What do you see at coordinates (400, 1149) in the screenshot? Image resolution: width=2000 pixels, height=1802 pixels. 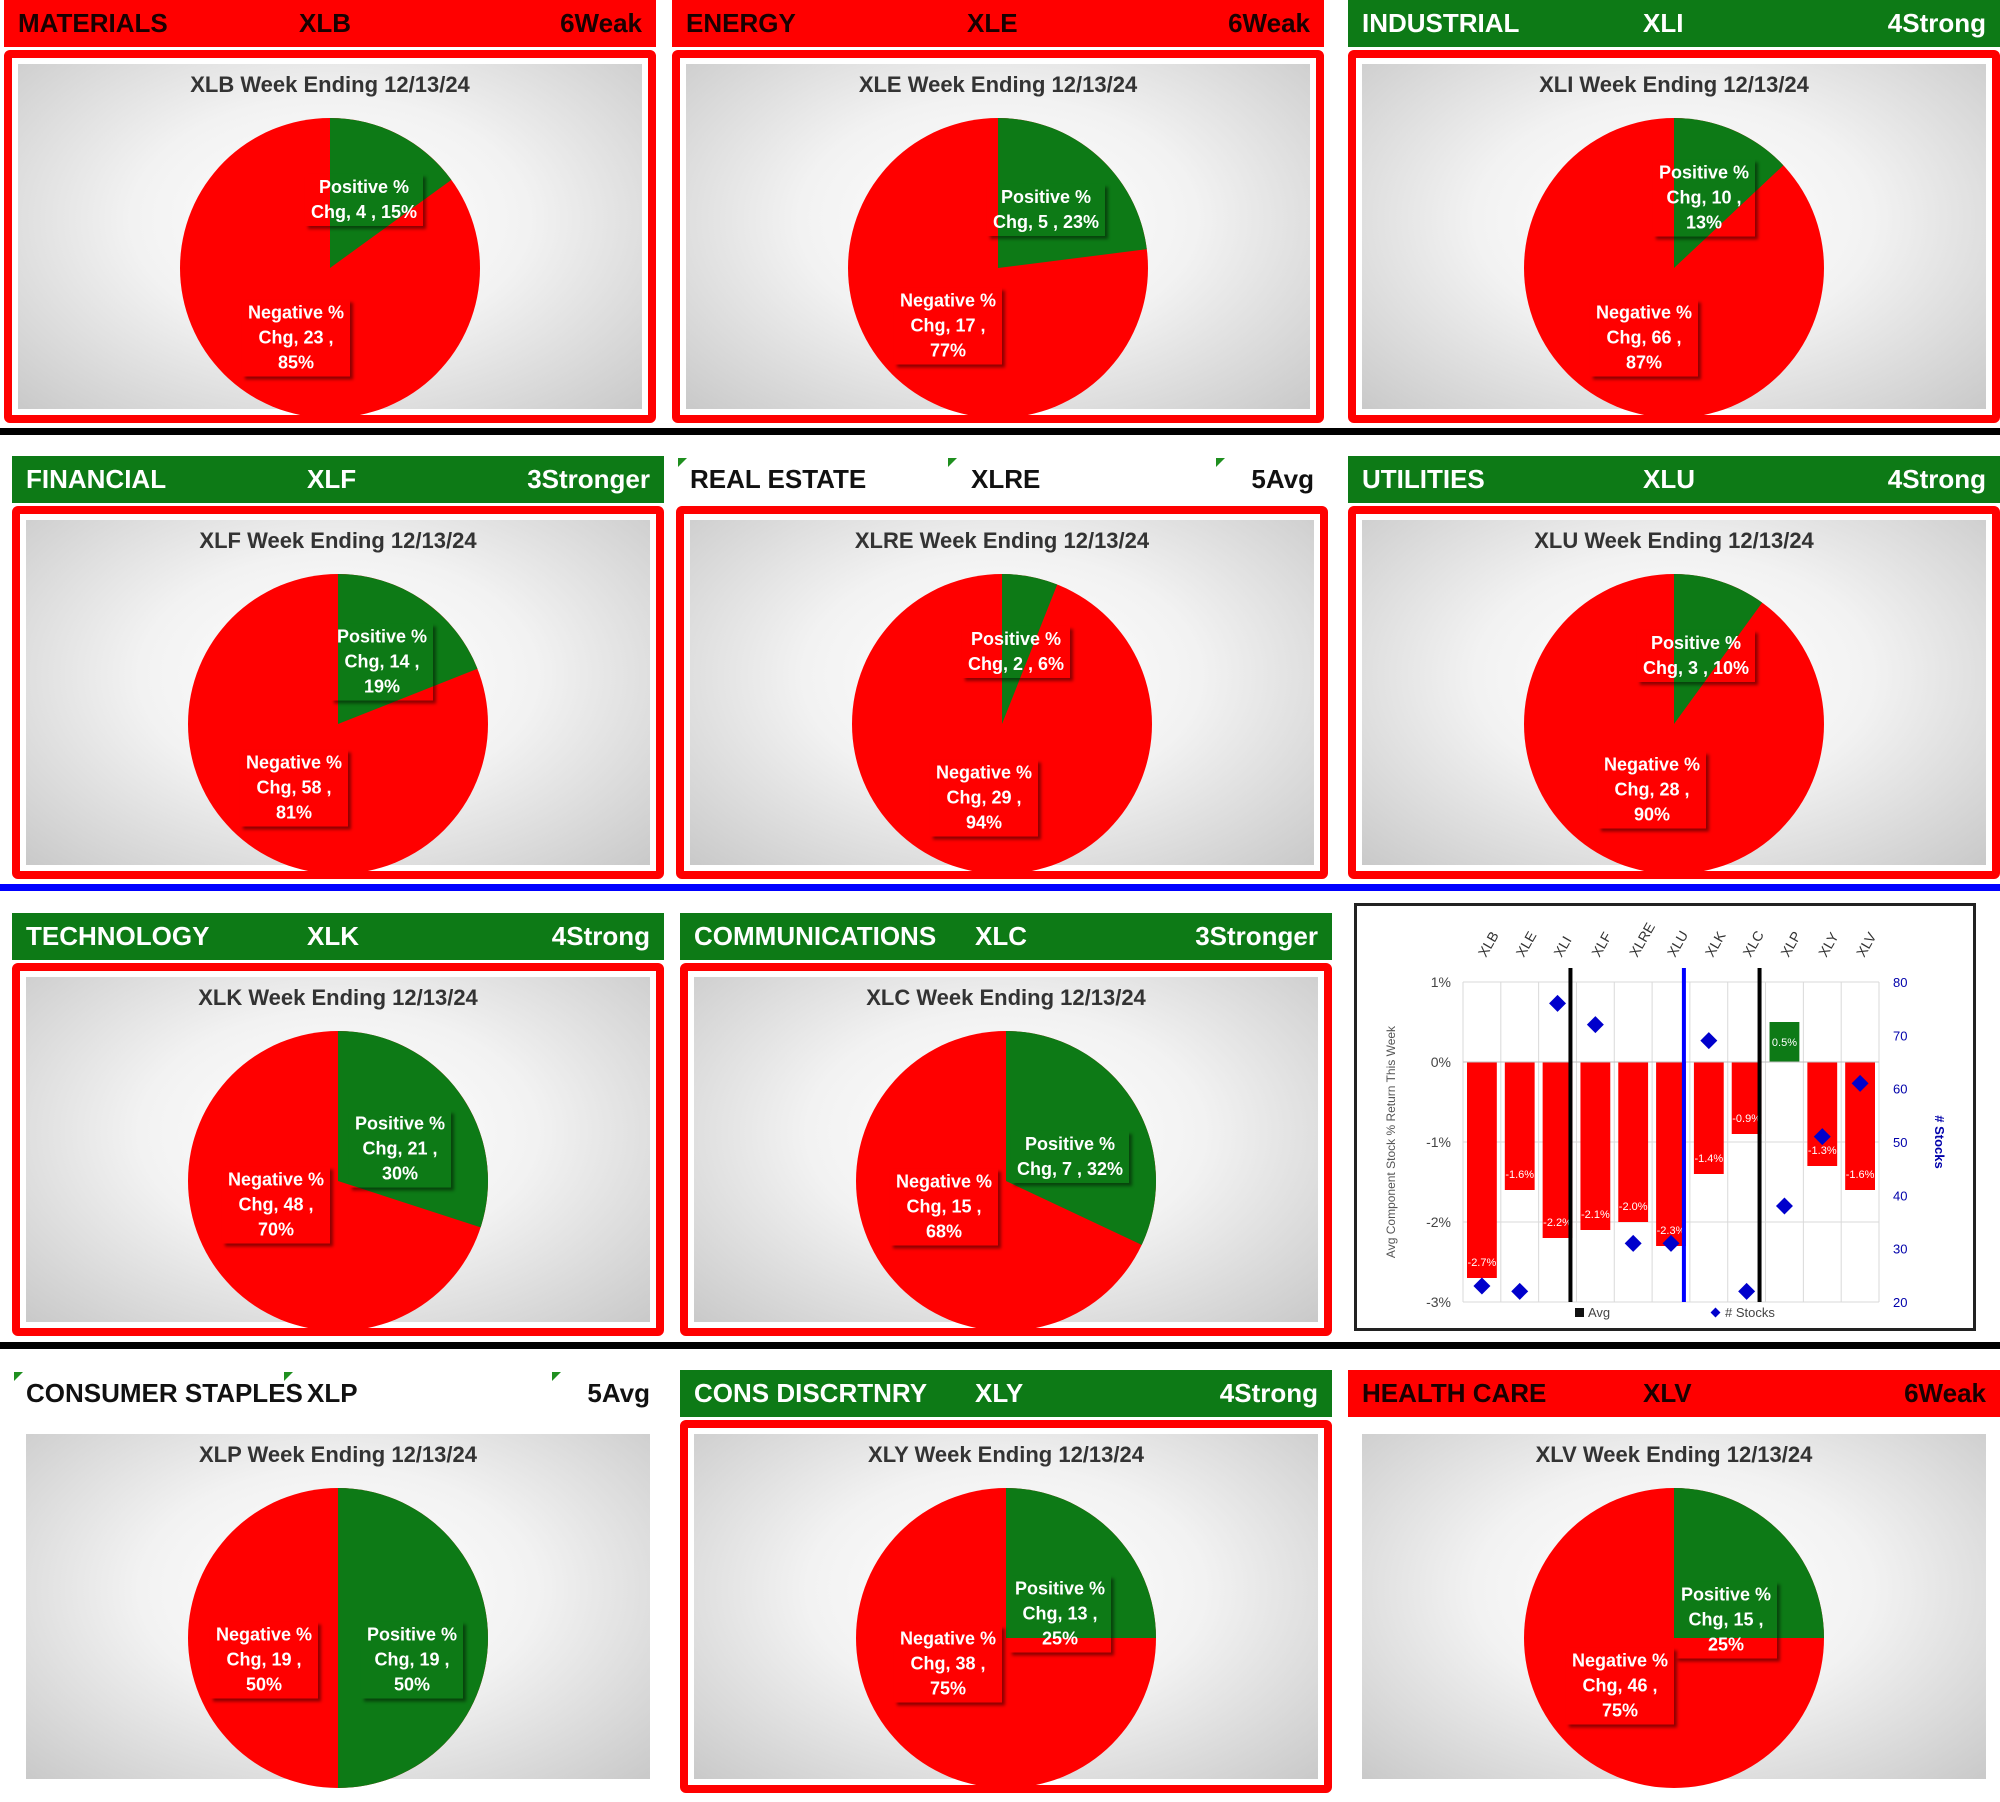 I see `pie-label-positive: Positive % Chg, 21 , 30%` at bounding box center [400, 1149].